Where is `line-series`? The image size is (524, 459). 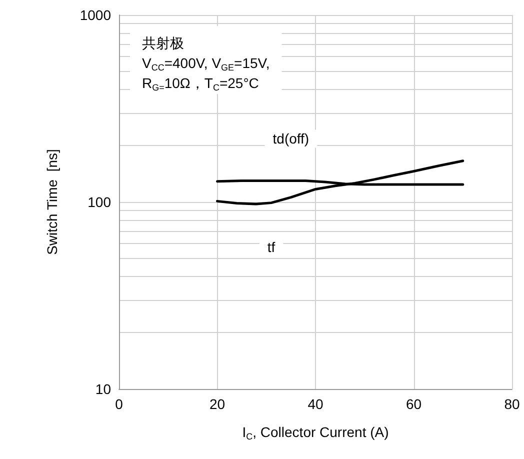 line-series is located at coordinates (340, 183).